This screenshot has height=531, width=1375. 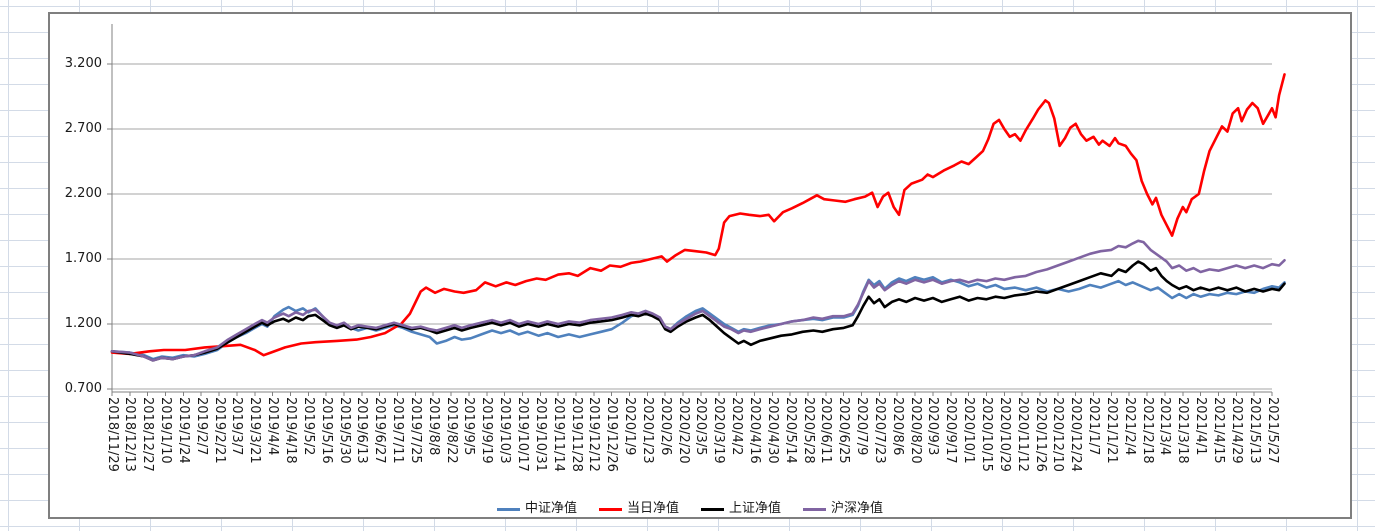 What do you see at coordinates (790, 430) in the screenshot?
I see `x-axis-tick-label: 2020/5/14` at bounding box center [790, 430].